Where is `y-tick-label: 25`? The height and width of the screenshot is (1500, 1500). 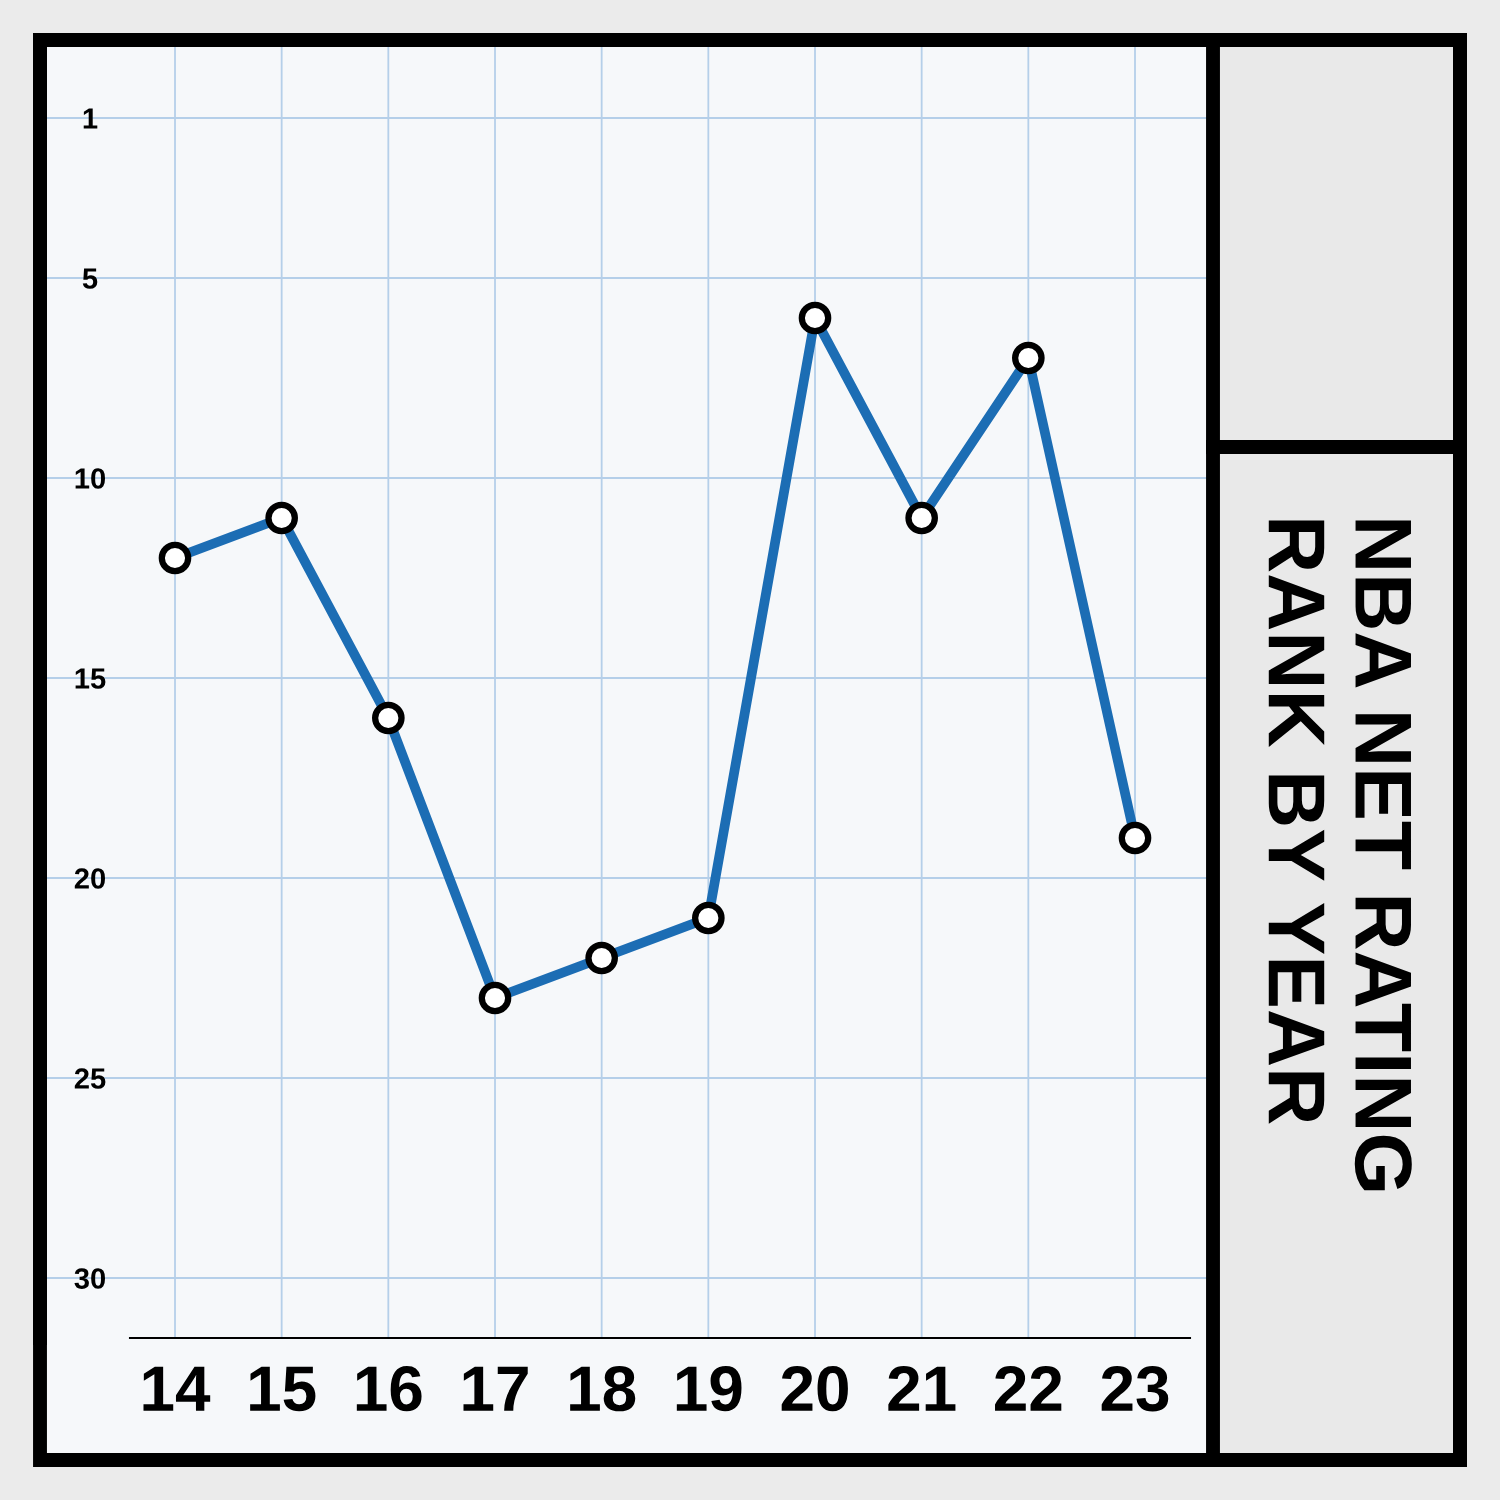 y-tick-label: 25 is located at coordinates (90, 1078).